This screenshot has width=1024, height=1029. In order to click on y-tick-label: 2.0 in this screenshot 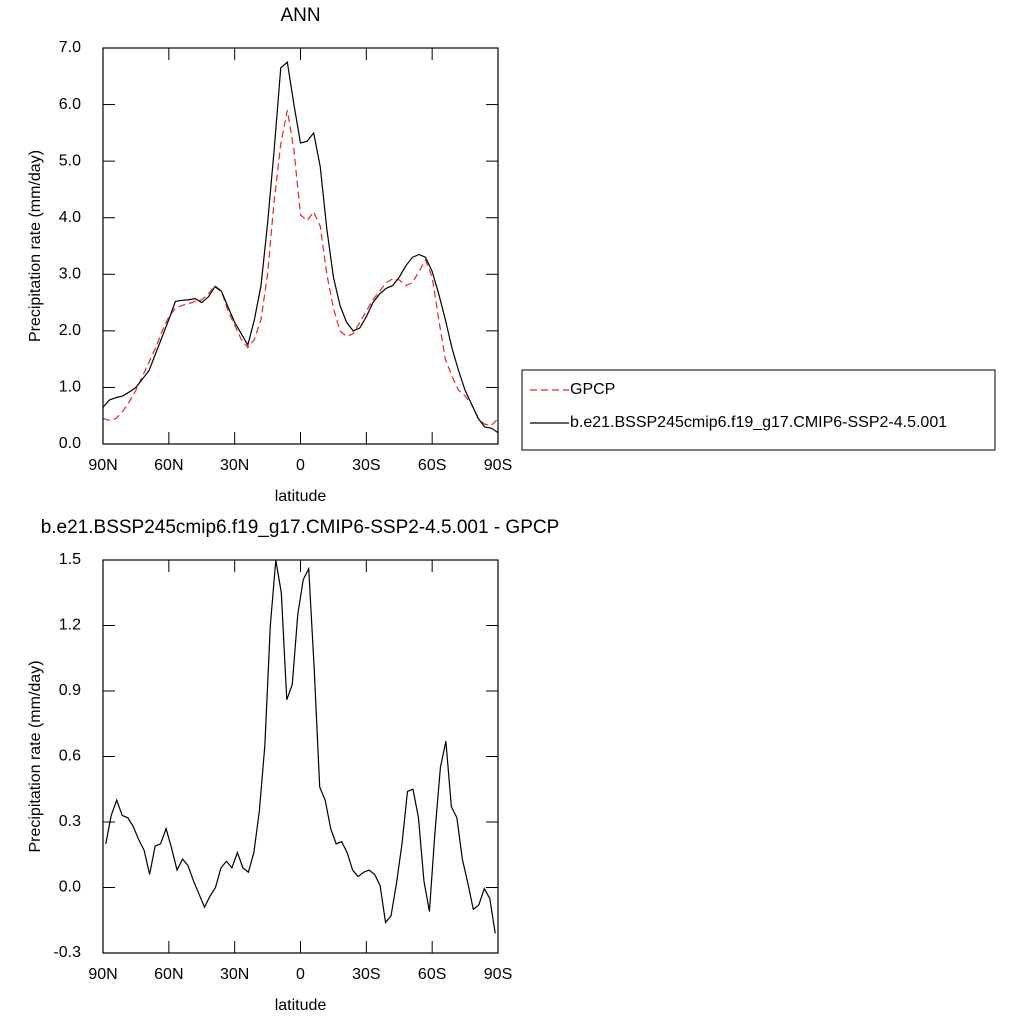, I will do `click(70, 330)`.